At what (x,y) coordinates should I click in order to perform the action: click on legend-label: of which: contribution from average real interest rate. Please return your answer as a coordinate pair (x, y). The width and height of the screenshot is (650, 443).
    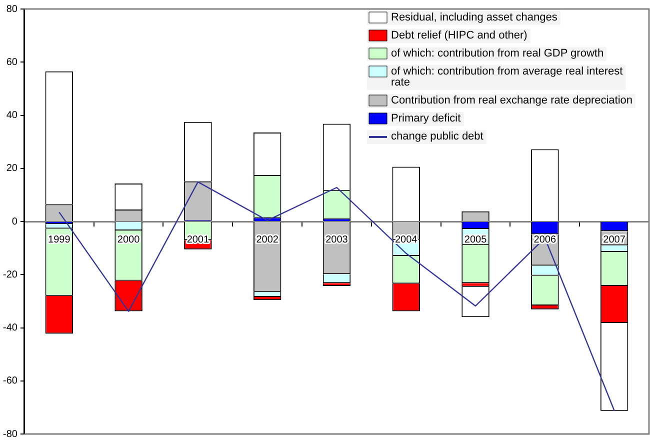
    Looking at the image, I should click on (507, 77).